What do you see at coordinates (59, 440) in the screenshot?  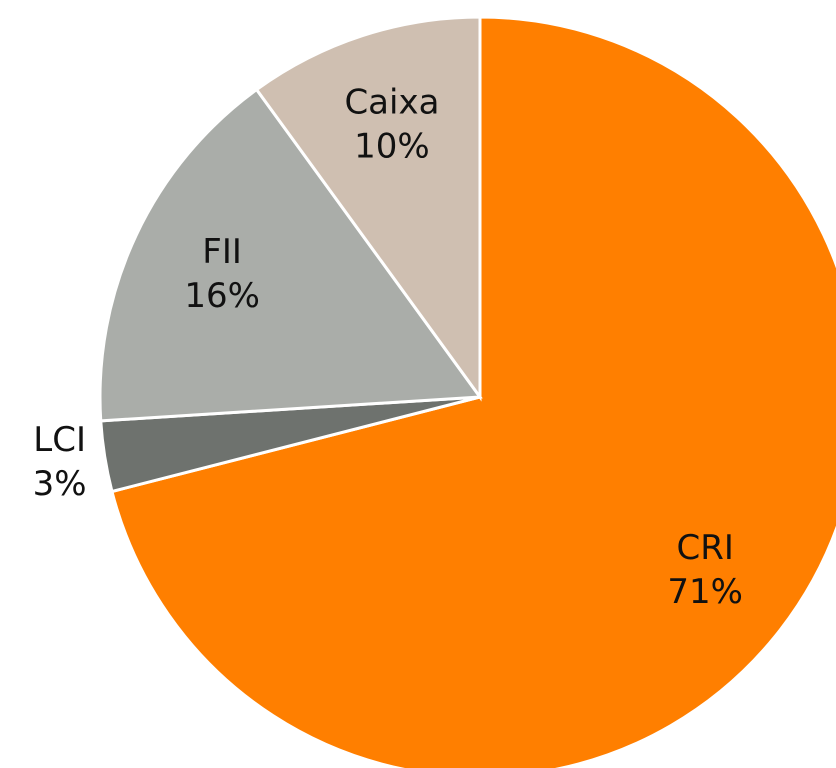 I see `slice-label: LCI` at bounding box center [59, 440].